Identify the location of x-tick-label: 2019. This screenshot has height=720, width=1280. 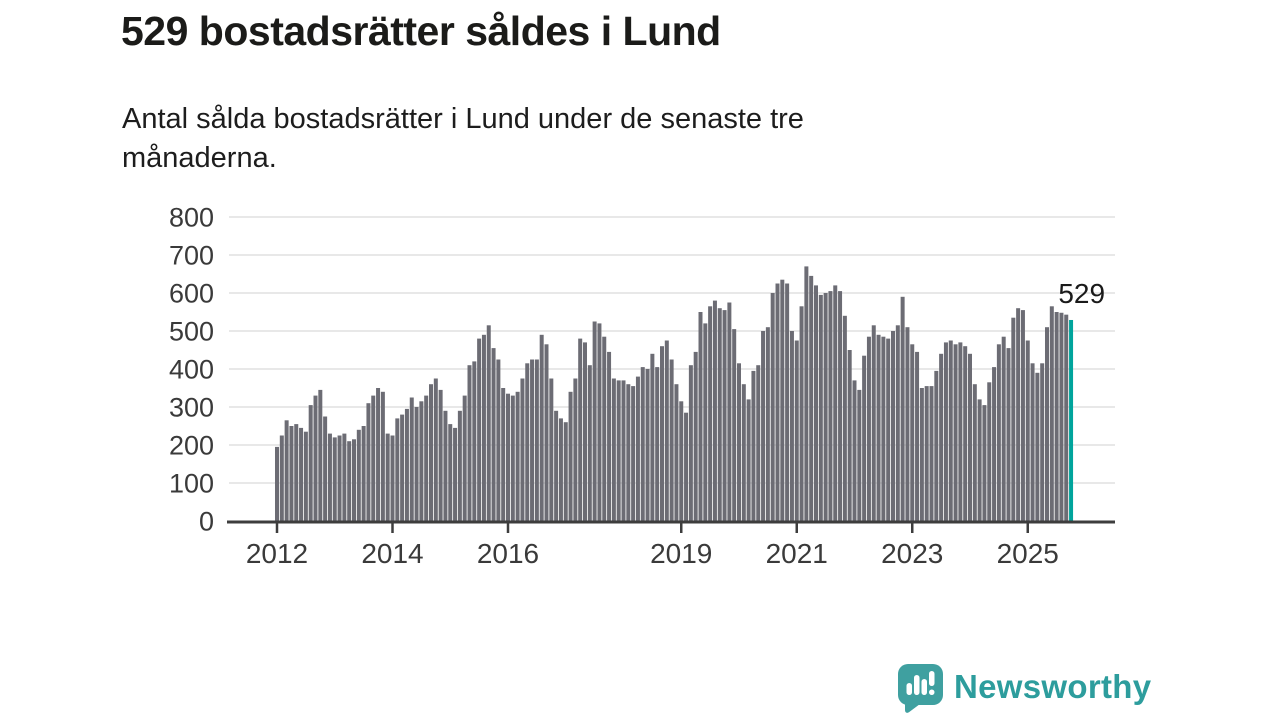
(681, 553).